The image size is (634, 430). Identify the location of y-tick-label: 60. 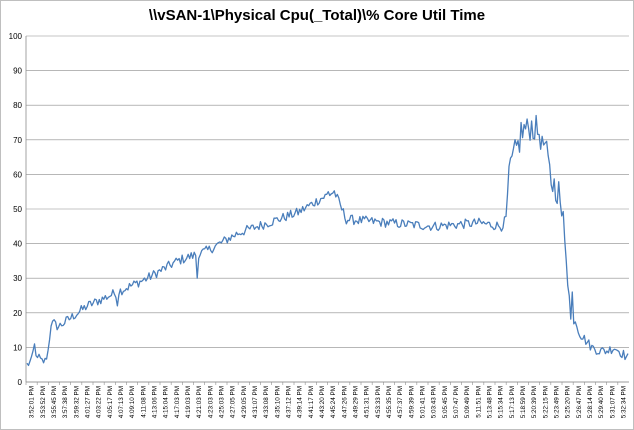
(17, 174).